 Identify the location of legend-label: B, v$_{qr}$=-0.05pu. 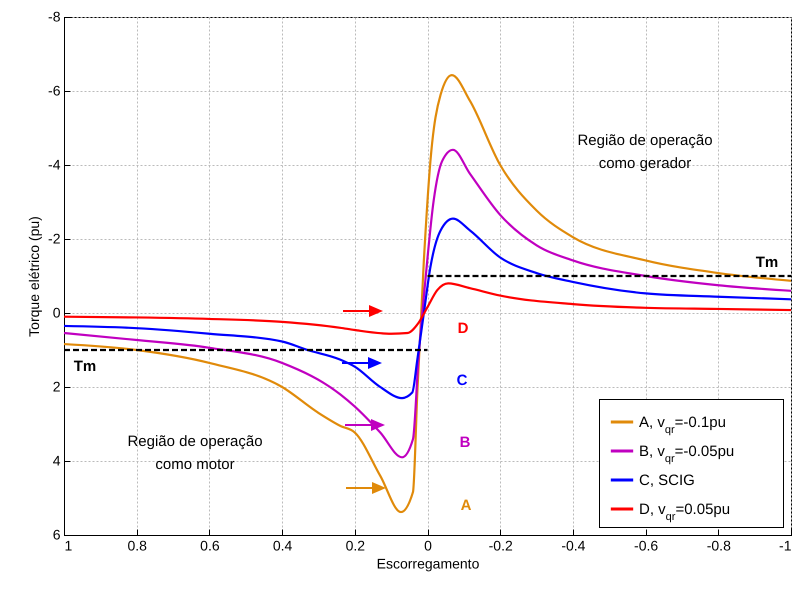
(686, 454).